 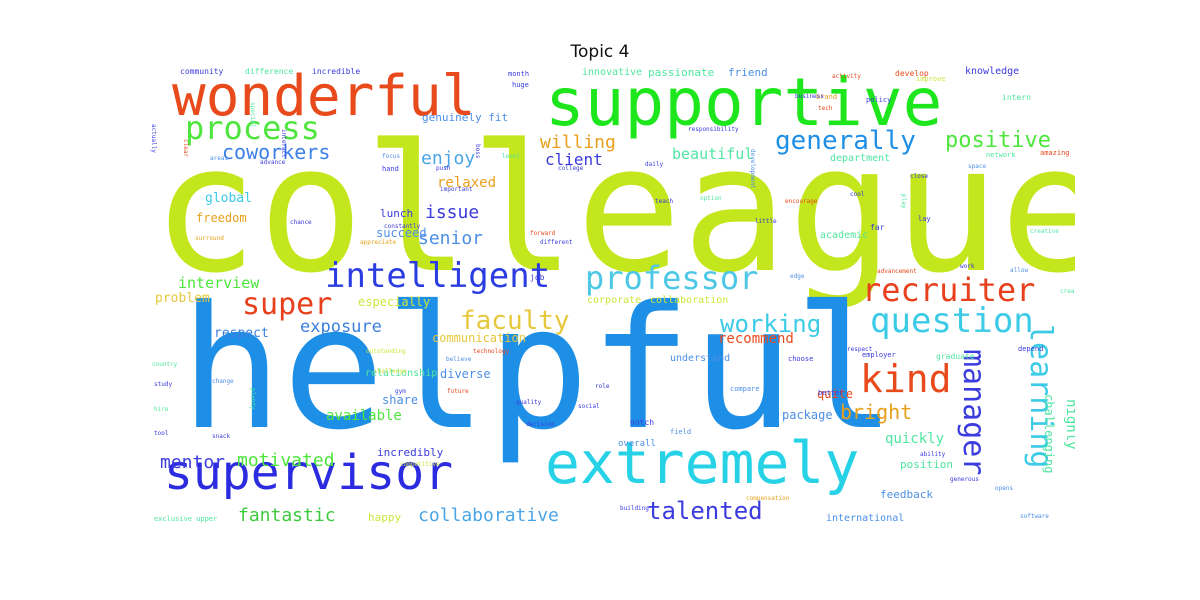 What do you see at coordinates (165, 364) in the screenshot?
I see `cloud-word: country` at bounding box center [165, 364].